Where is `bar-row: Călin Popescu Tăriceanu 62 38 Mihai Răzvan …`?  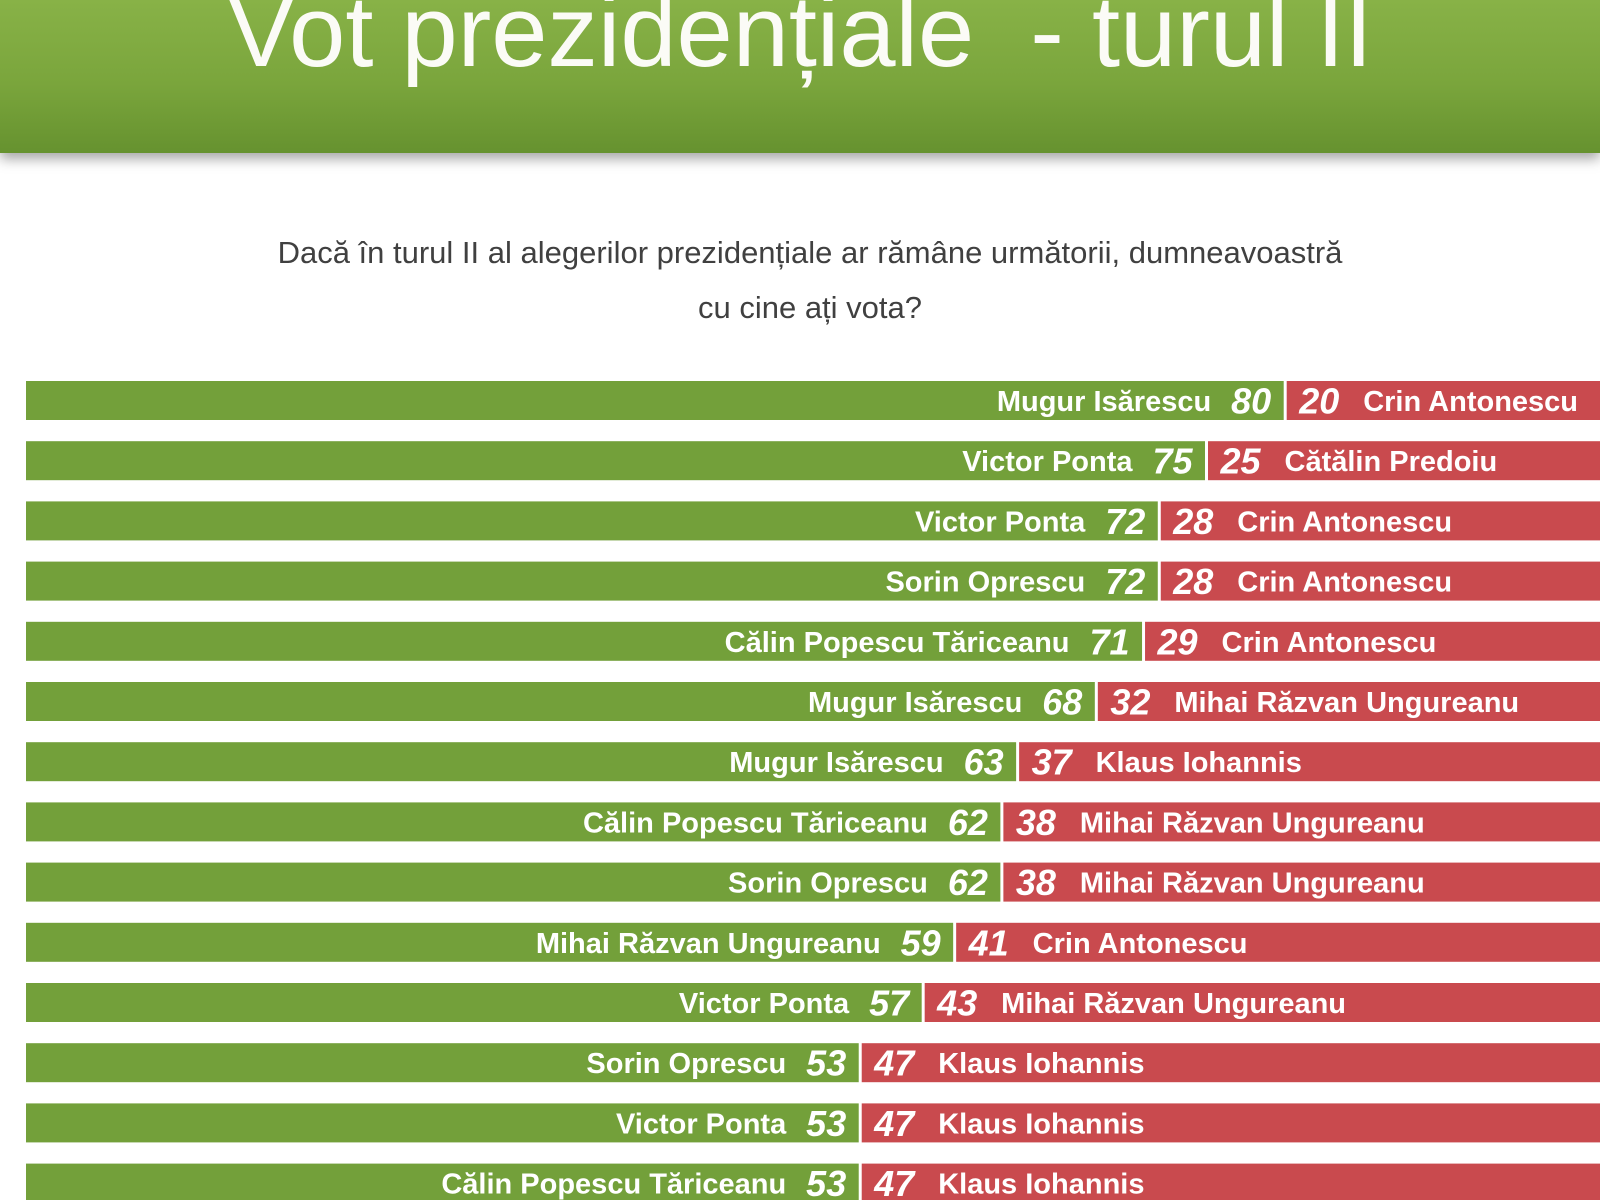
bar-row: Călin Popescu Tăriceanu 62 38 Mihai Răzvan … is located at coordinates (813, 822).